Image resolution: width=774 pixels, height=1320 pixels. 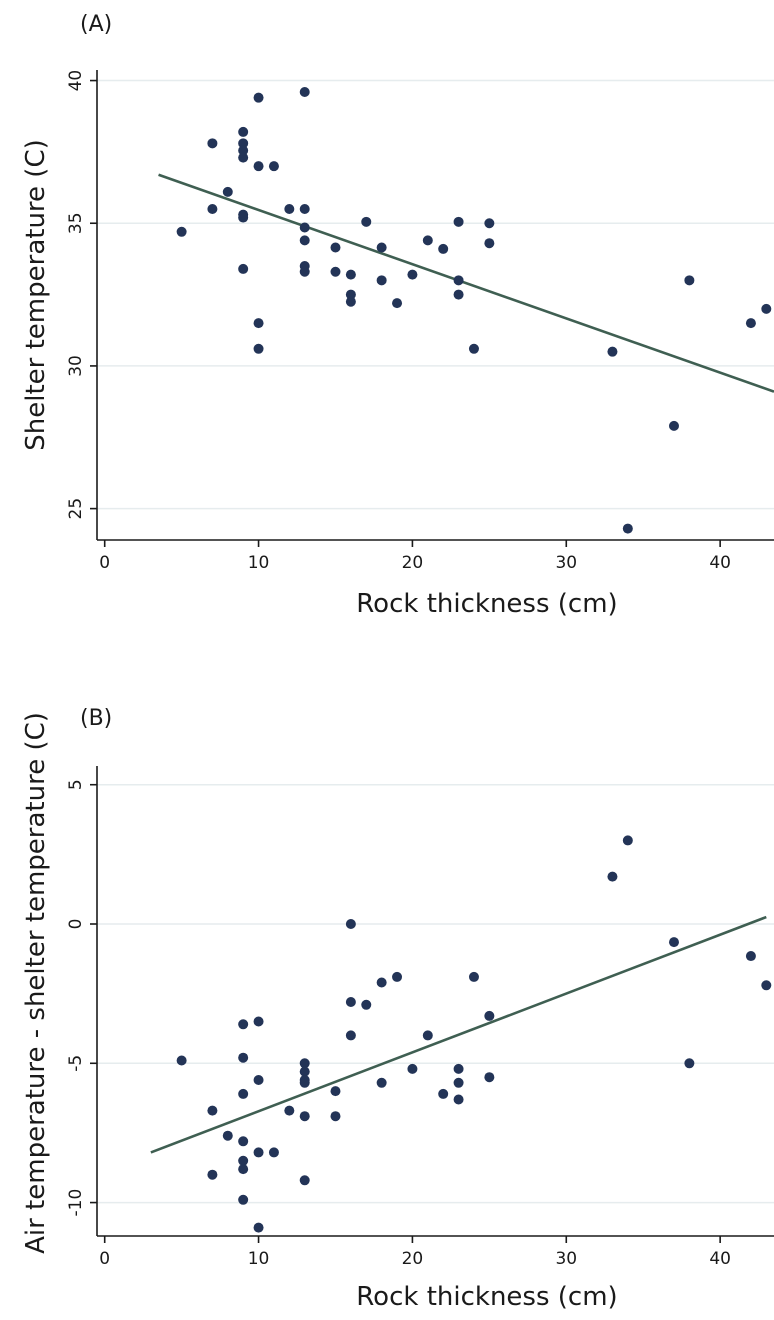 What do you see at coordinates (104, 1259) in the screenshot?
I see `panel-b-x-tick-label-0: 0` at bounding box center [104, 1259].